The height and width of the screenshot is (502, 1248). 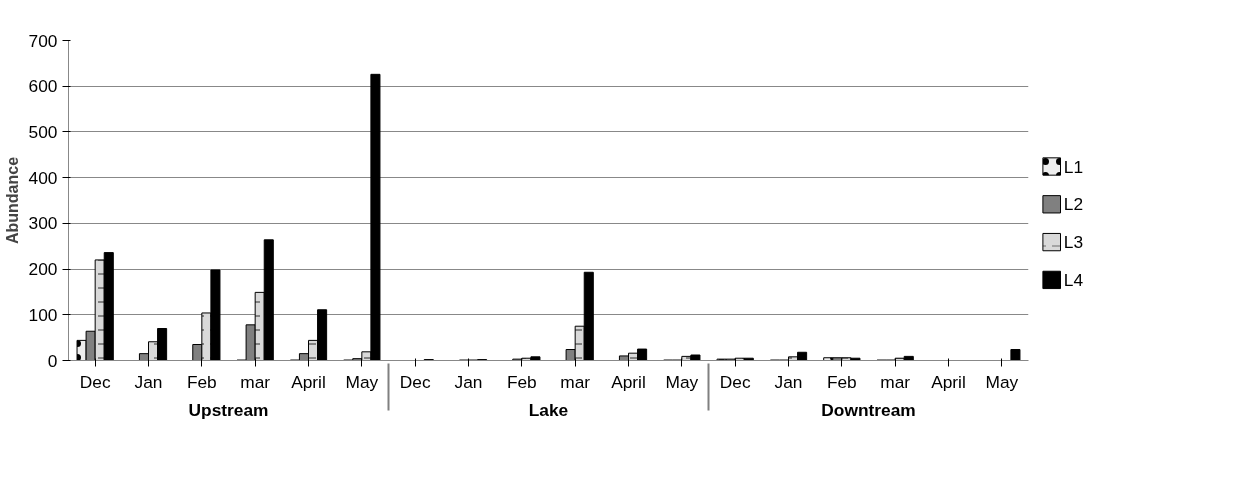 I want to click on legend-label: L3, so click(x=1073, y=242).